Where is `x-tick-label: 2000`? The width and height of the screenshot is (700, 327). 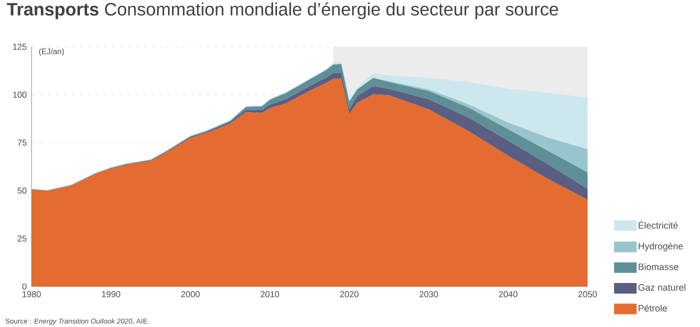
x-tick-label: 2000 is located at coordinates (190, 294).